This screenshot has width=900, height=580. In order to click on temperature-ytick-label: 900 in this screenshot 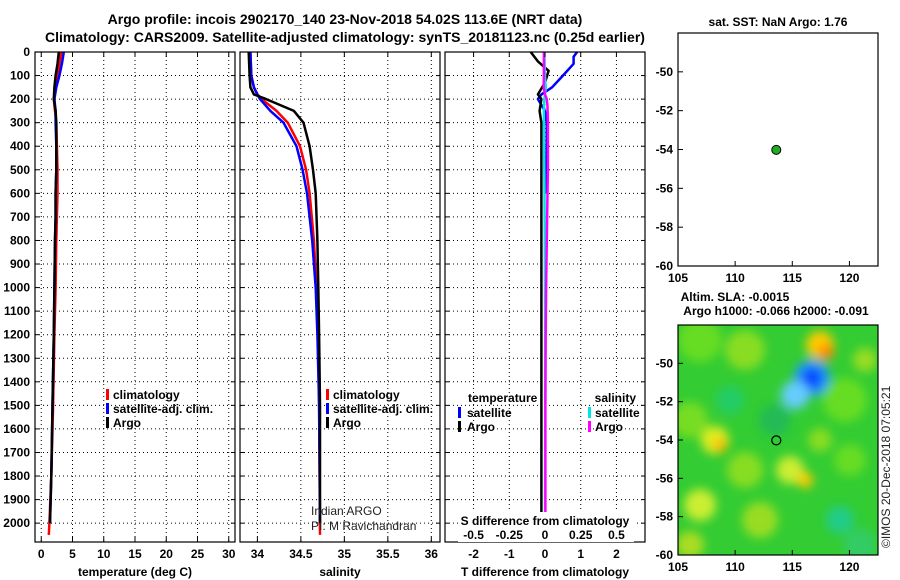, I will do `click(20, 264)`.